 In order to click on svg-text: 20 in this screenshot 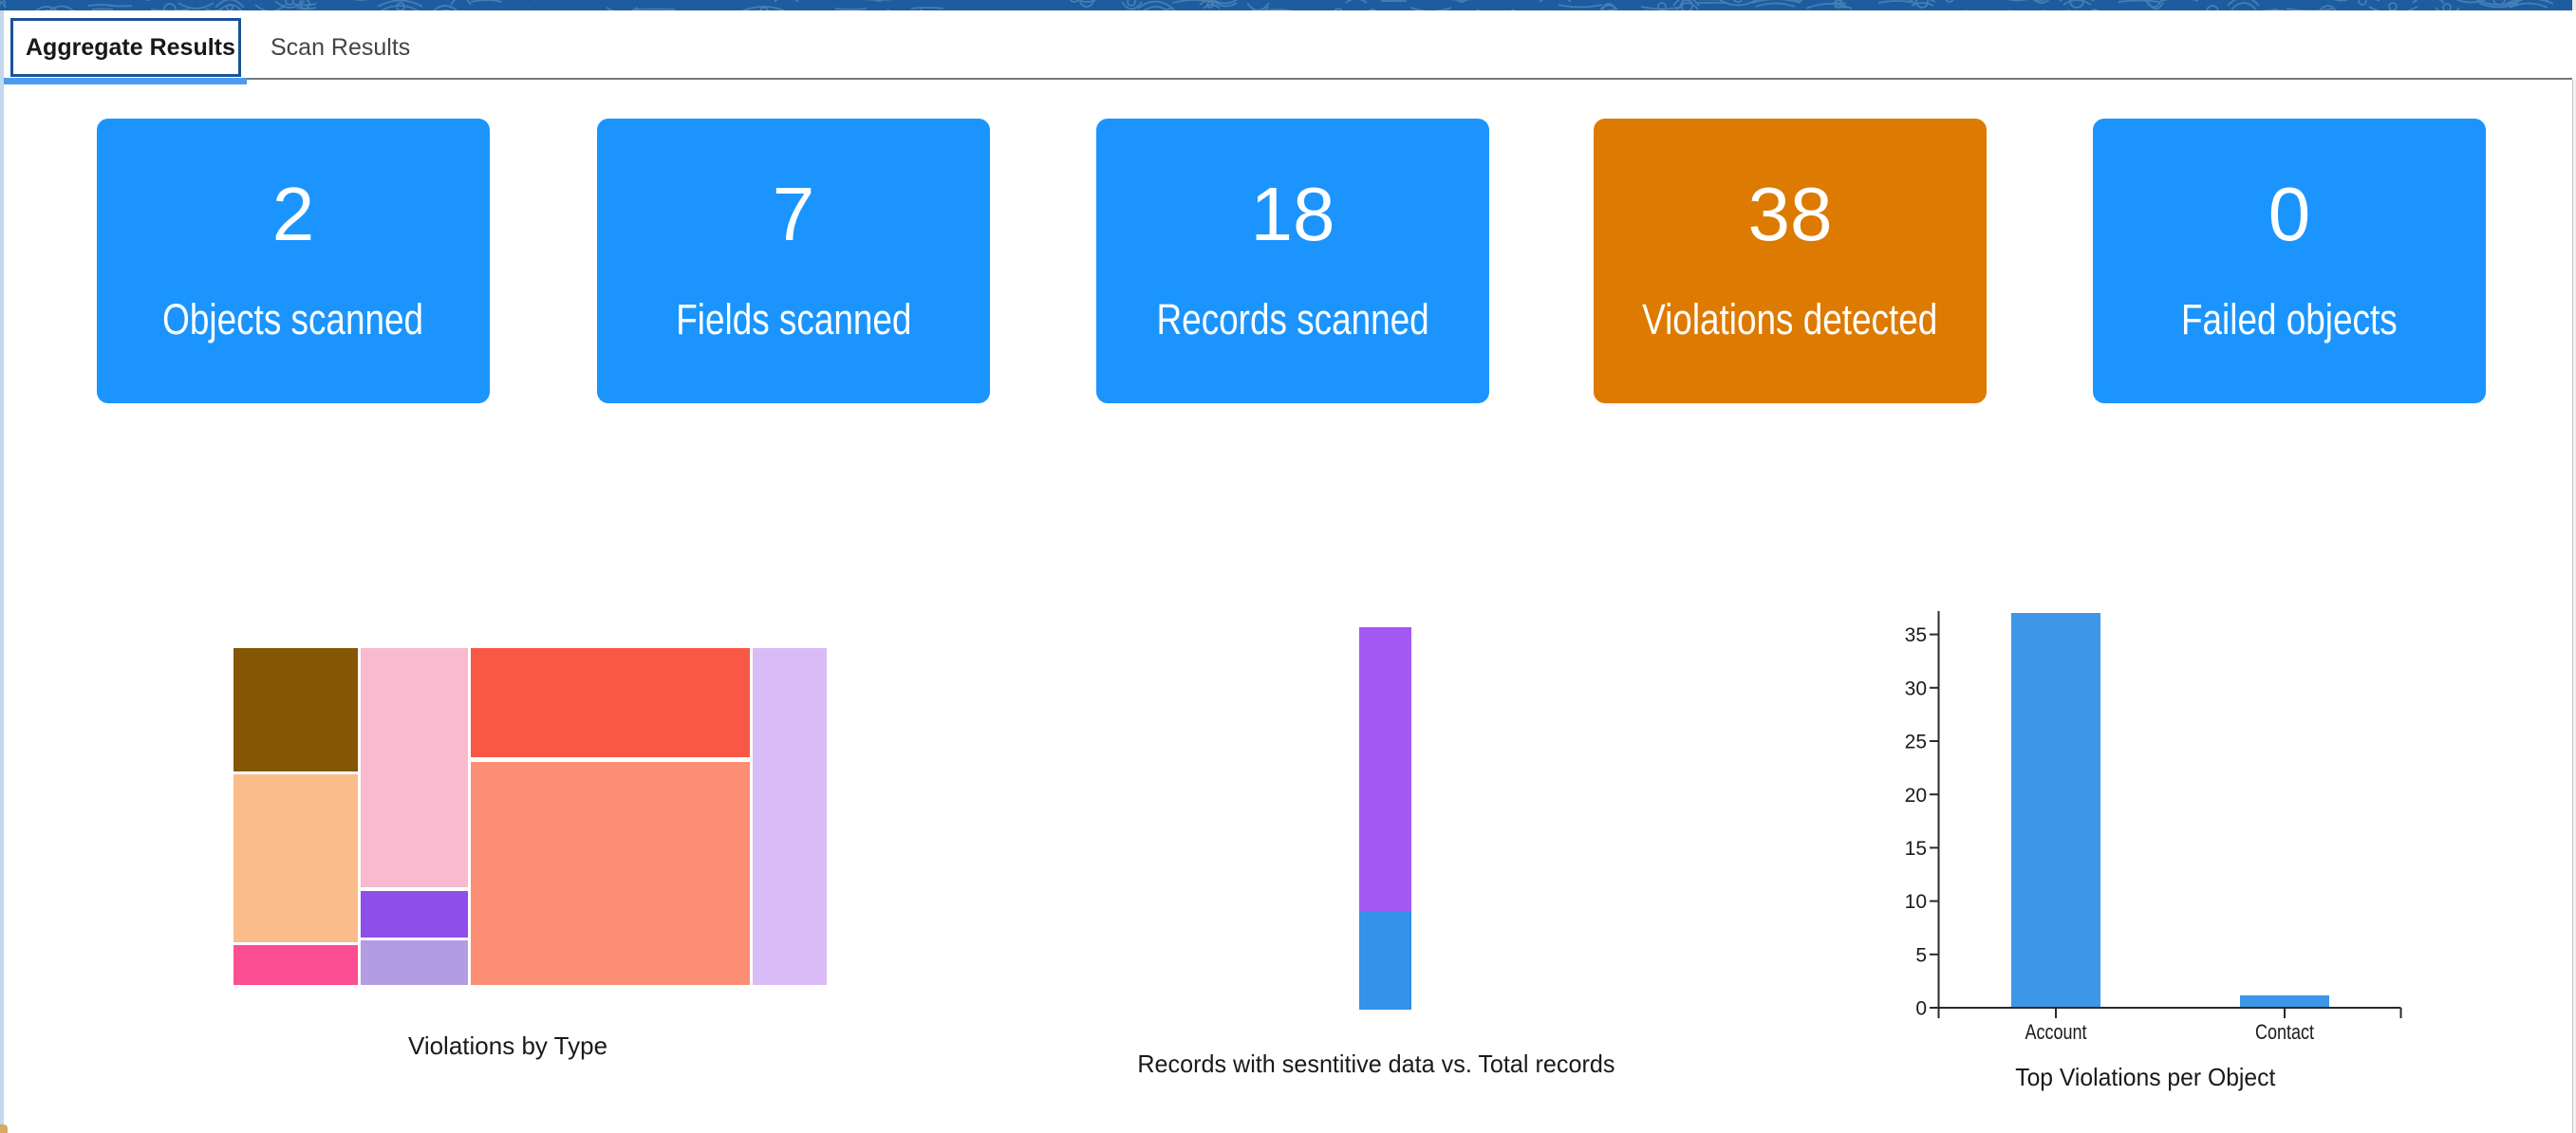, I will do `click(1916, 796)`.